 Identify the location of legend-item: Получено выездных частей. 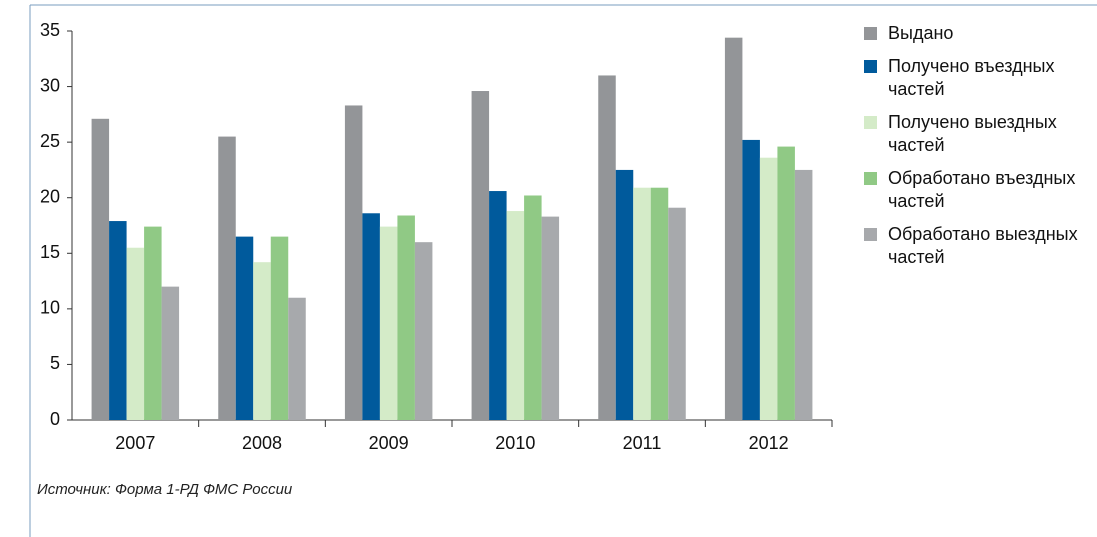
(976, 134).